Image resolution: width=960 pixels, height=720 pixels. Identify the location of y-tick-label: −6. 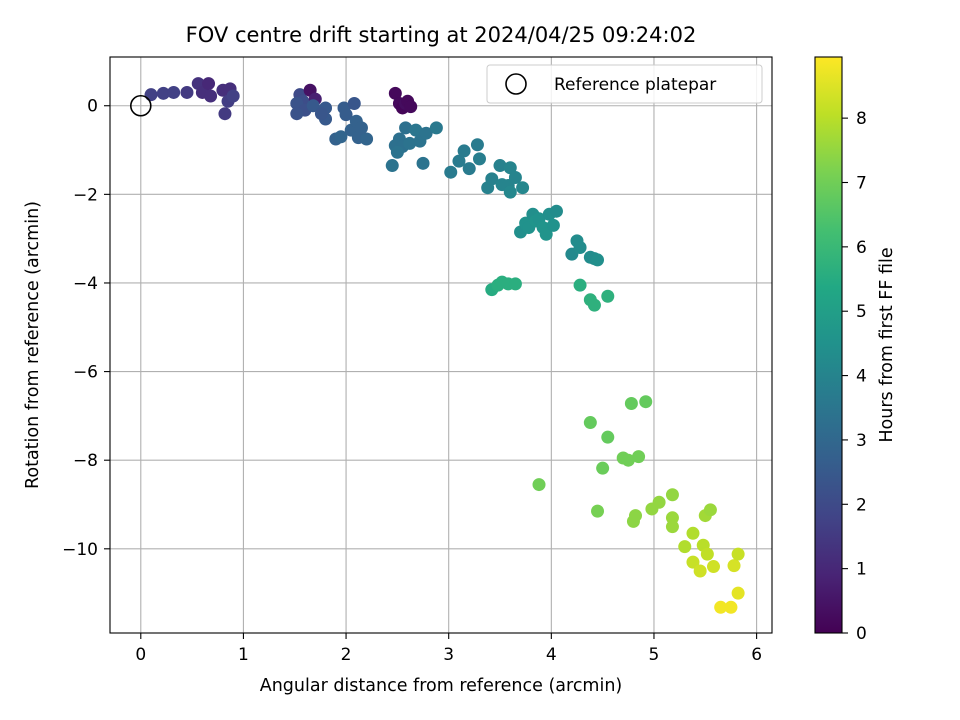
(85, 373).